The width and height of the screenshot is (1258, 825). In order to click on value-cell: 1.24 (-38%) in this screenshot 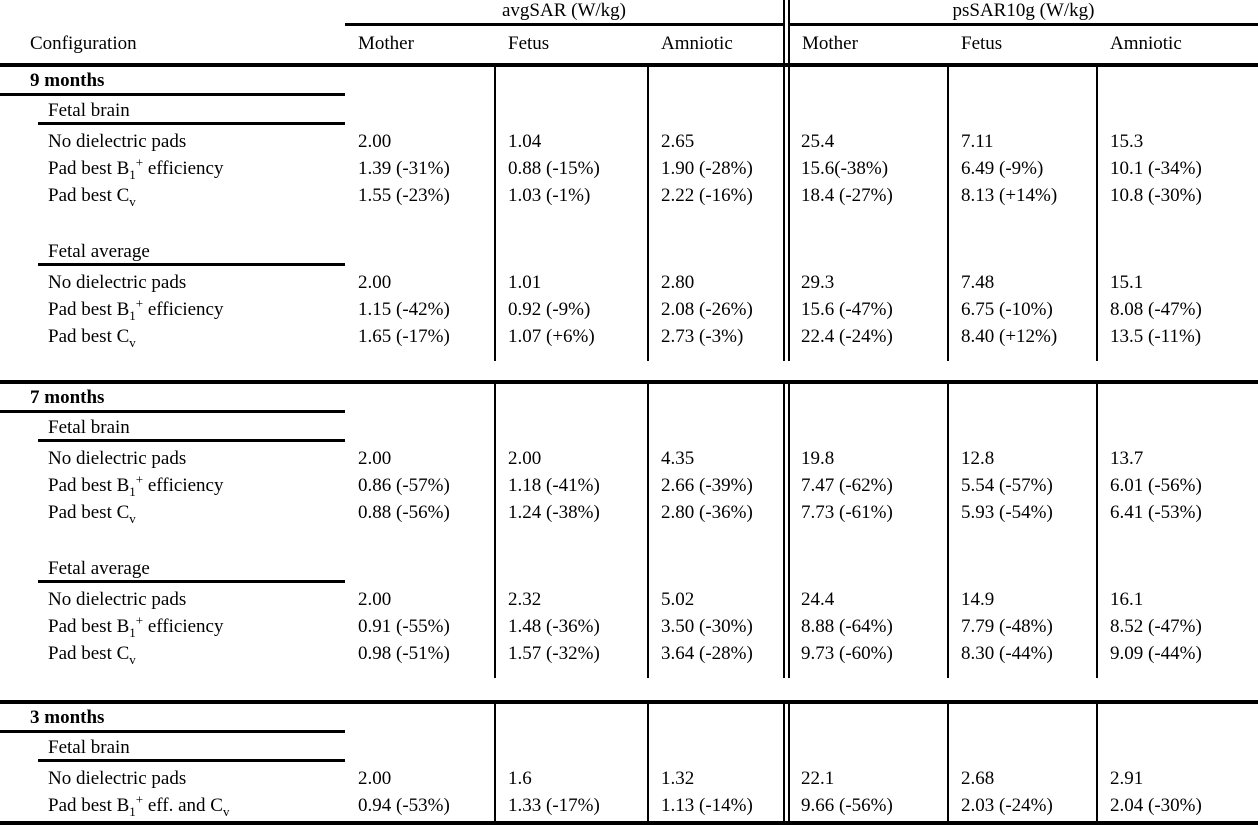, I will do `click(554, 512)`.